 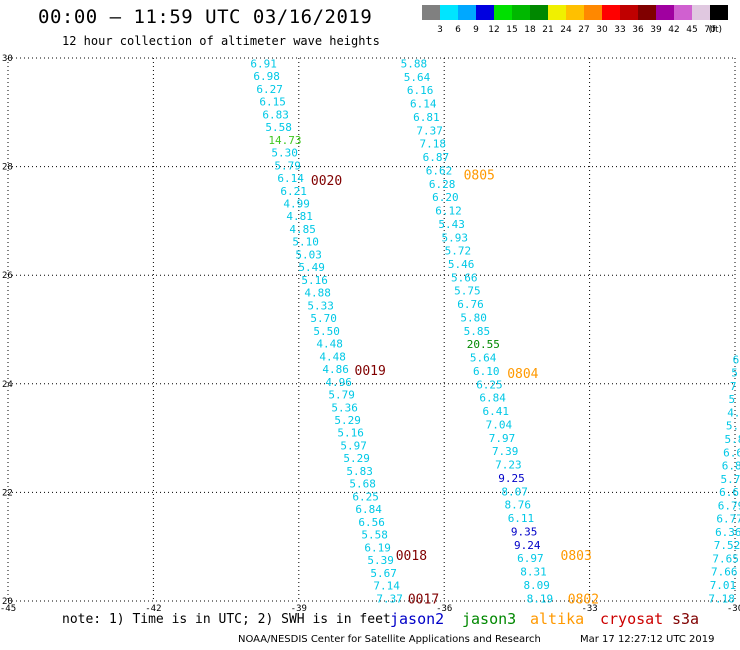 I want to click on page-title: 00:00 – 11:59 UTC 03/16/2019, so click(x=205, y=17).